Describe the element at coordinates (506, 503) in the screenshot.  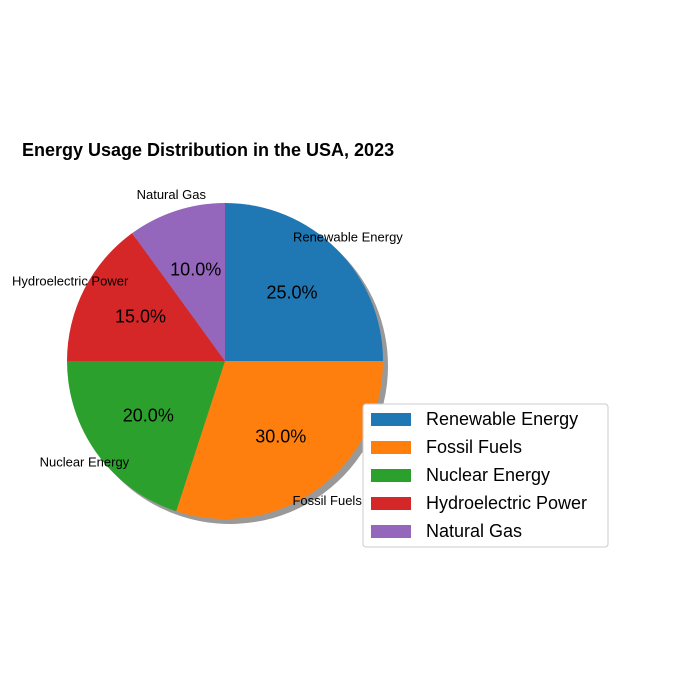
I see `legend-label-hydroelectric-power: Hydroelectric Power` at that location.